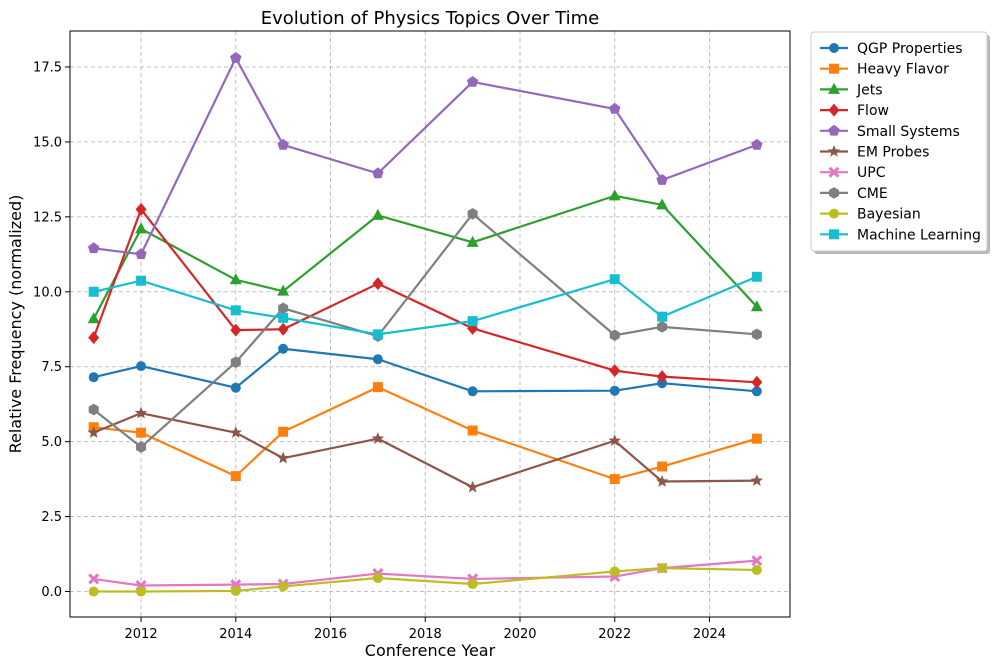 The width and height of the screenshot is (996, 668). I want to click on x-tick-label: 2016, so click(330, 634).